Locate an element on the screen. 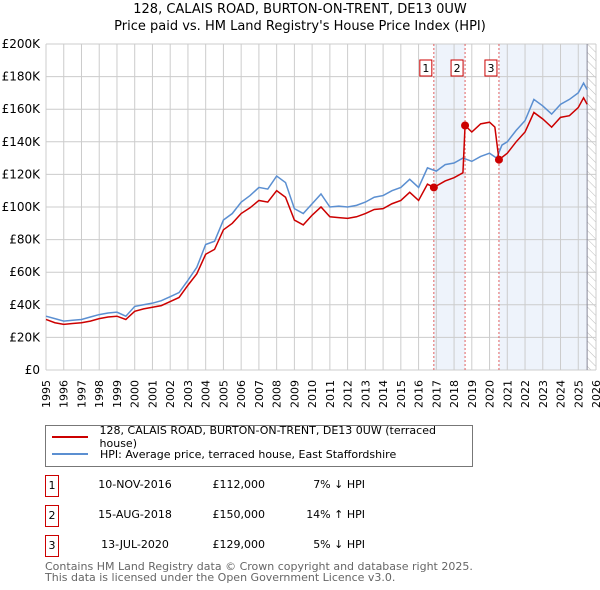  sale-hpi-diff: 7% ↓ HPI is located at coordinates (339, 484).